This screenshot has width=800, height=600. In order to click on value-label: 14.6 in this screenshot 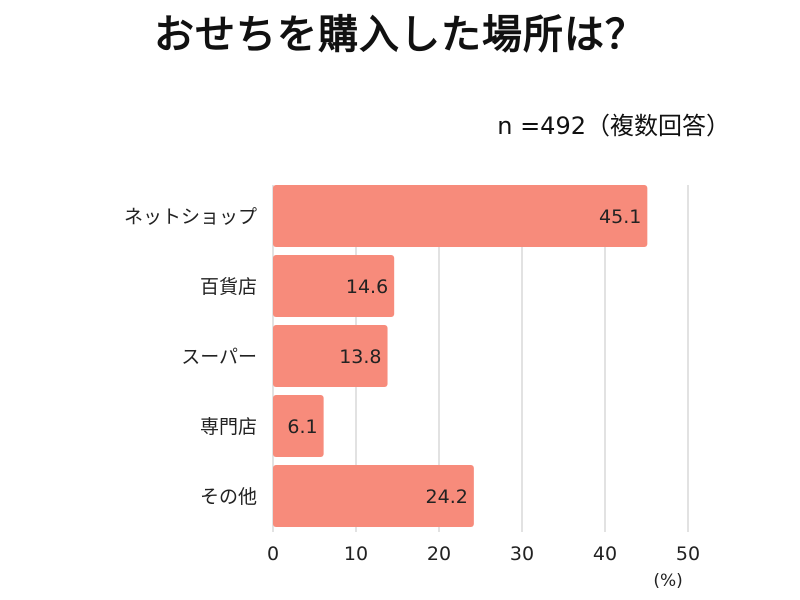, I will do `click(367, 287)`.